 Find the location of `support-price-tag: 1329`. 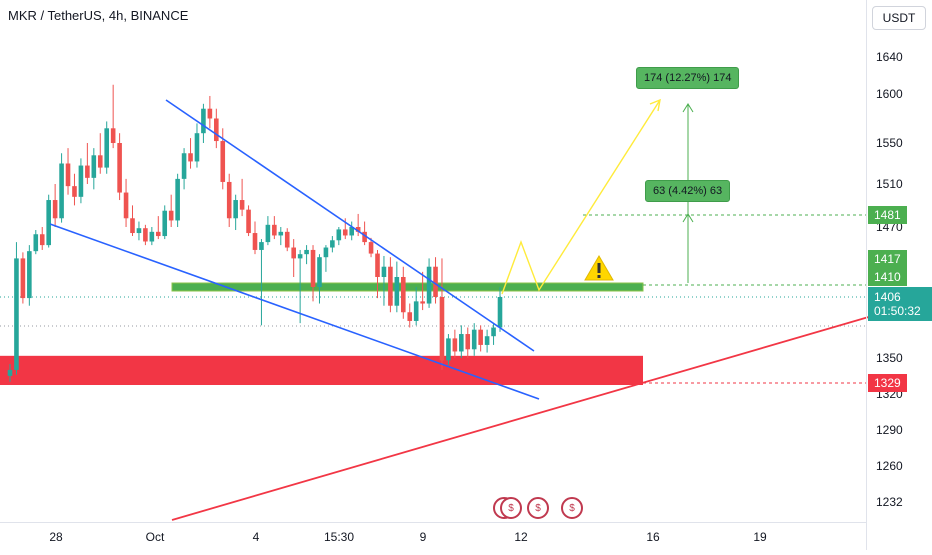

support-price-tag: 1329 is located at coordinates (887, 383).